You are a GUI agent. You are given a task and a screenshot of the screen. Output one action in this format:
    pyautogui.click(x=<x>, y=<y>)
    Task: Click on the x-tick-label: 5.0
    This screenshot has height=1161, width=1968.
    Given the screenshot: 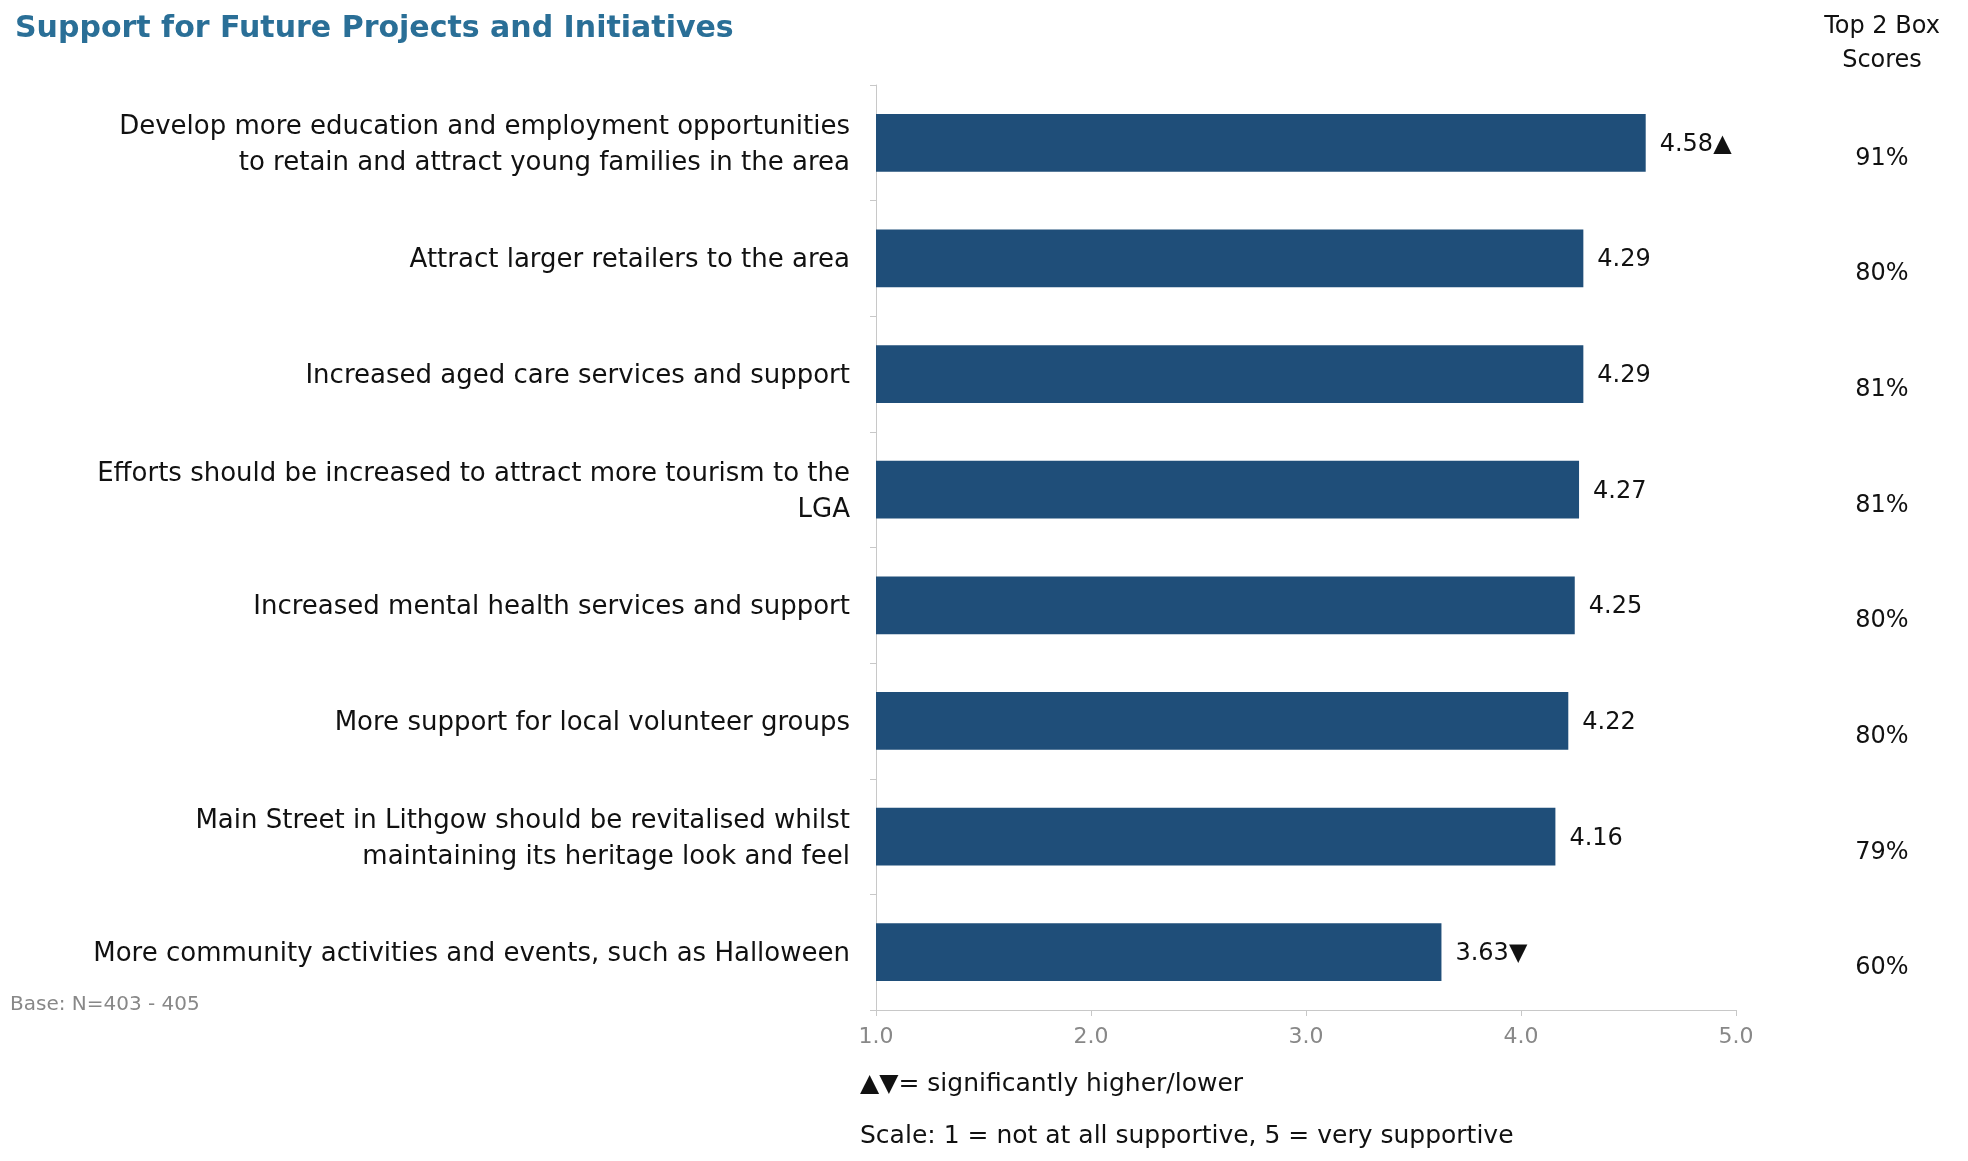 What is the action you would take?
    pyautogui.click(x=1736, y=1035)
    